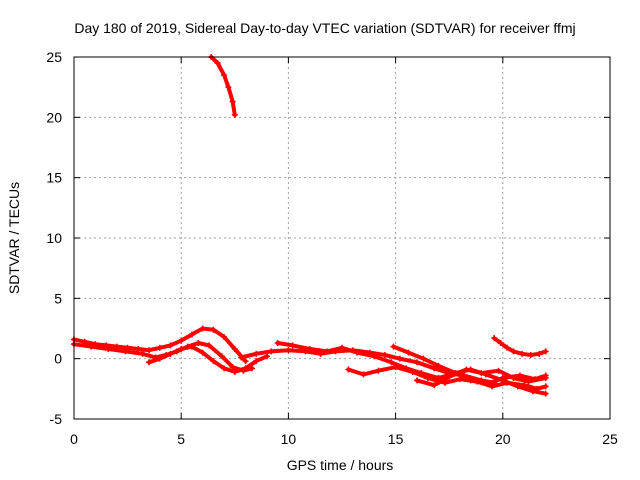 This screenshot has height=480, width=640. What do you see at coordinates (54, 178) in the screenshot?
I see `y-tick-label: 15` at bounding box center [54, 178].